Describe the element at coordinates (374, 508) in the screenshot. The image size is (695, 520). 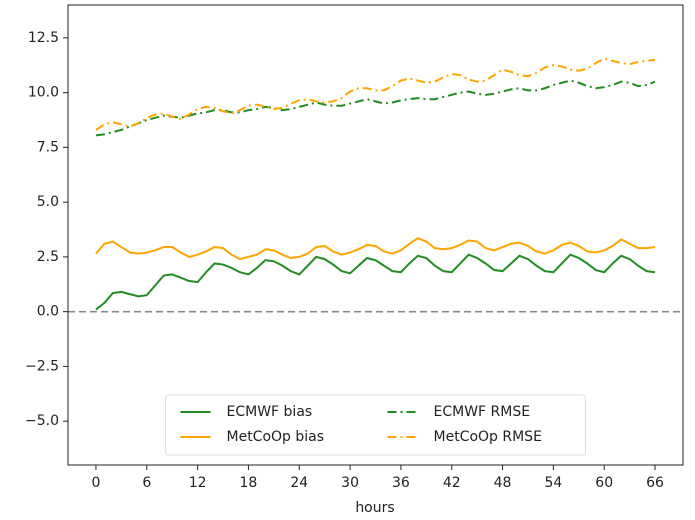
I see `x-axis-label: hours` at that location.